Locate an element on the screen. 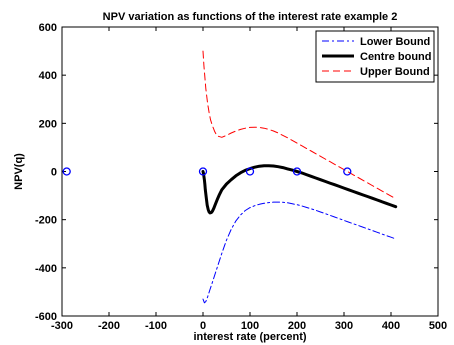 The image size is (454, 345). y-tick-label: 400 is located at coordinates (48, 76).